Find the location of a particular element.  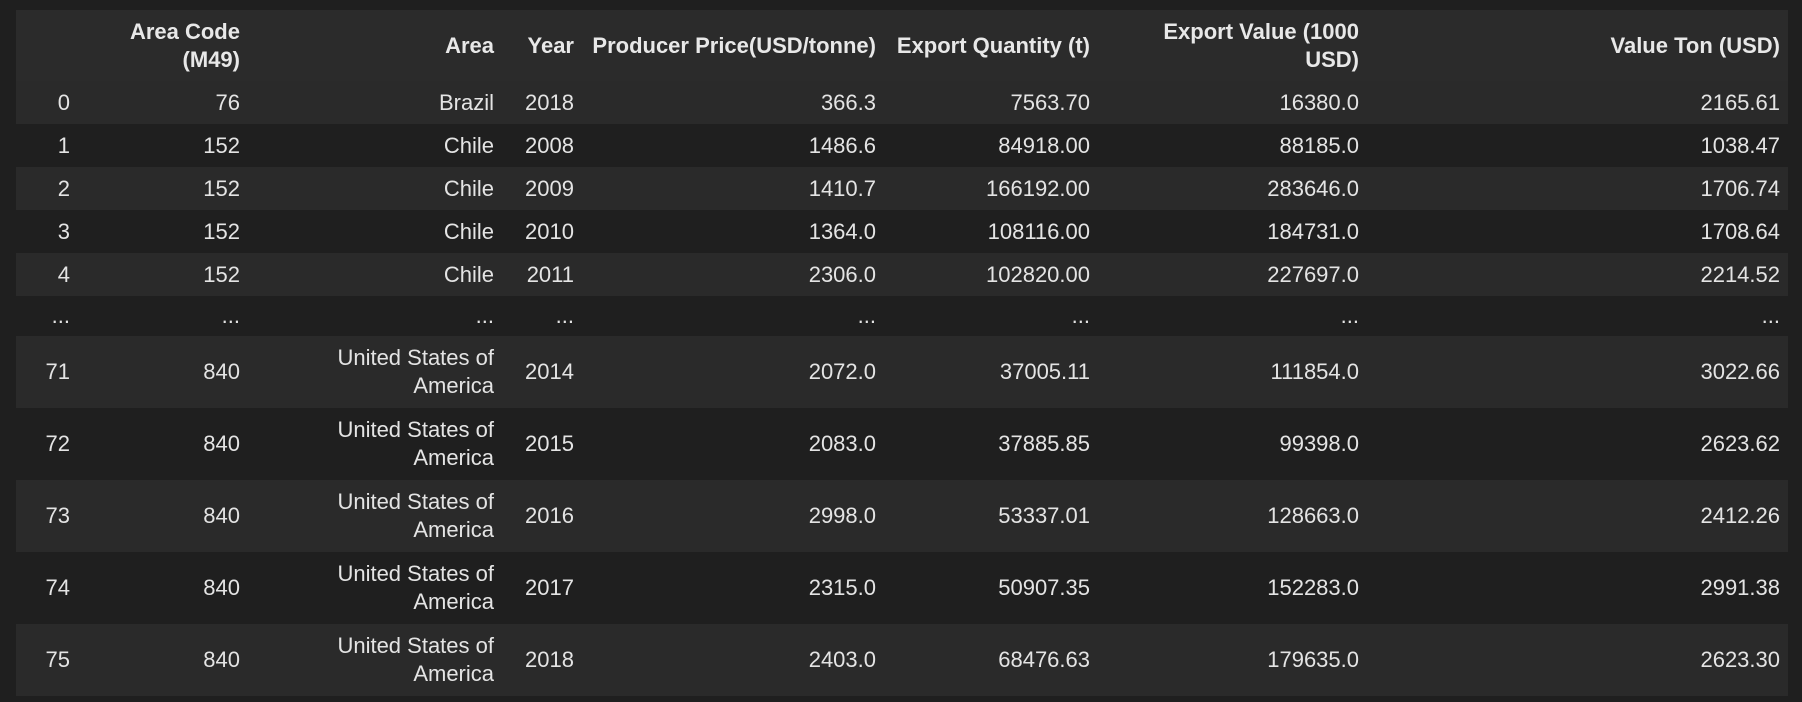

cell-value-ton: 1706.74 is located at coordinates (1577, 188).